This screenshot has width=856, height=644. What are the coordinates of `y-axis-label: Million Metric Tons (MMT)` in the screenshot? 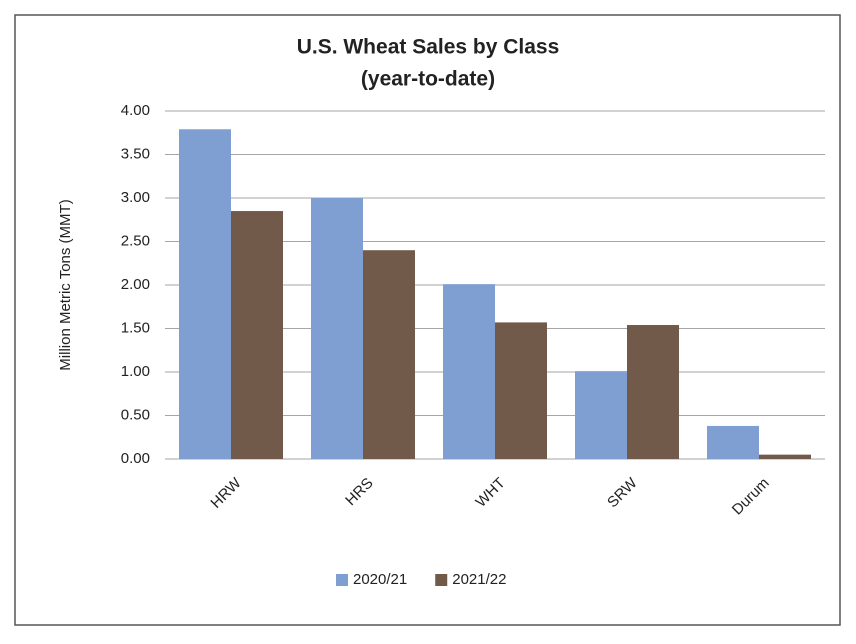 It's located at (65, 284).